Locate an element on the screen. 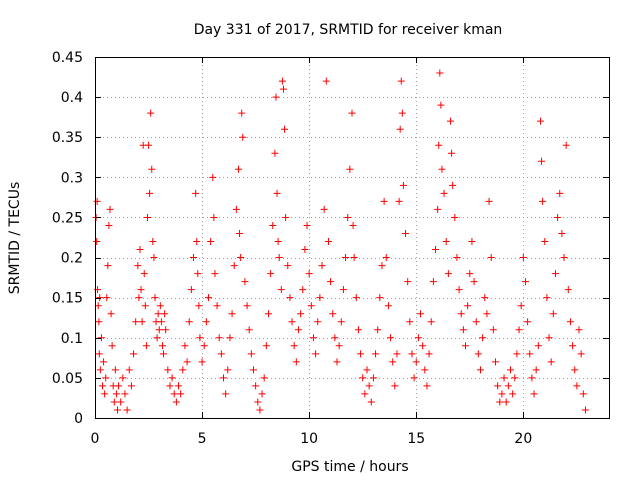  x-axis-label: GPS time / hours is located at coordinates (349, 467).